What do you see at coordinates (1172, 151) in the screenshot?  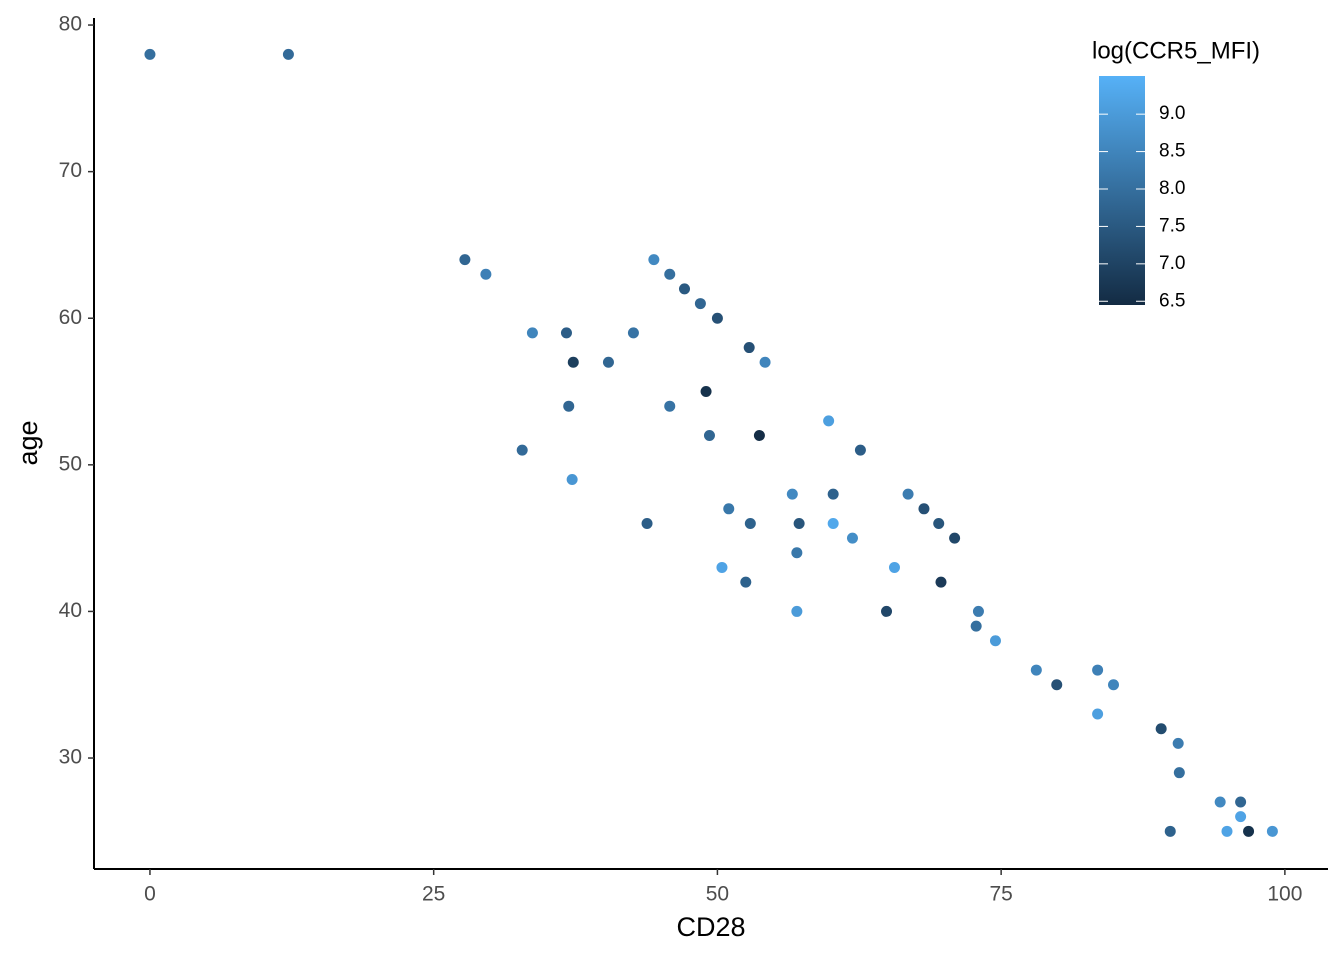 I see `legend-label: 8.5` at bounding box center [1172, 151].